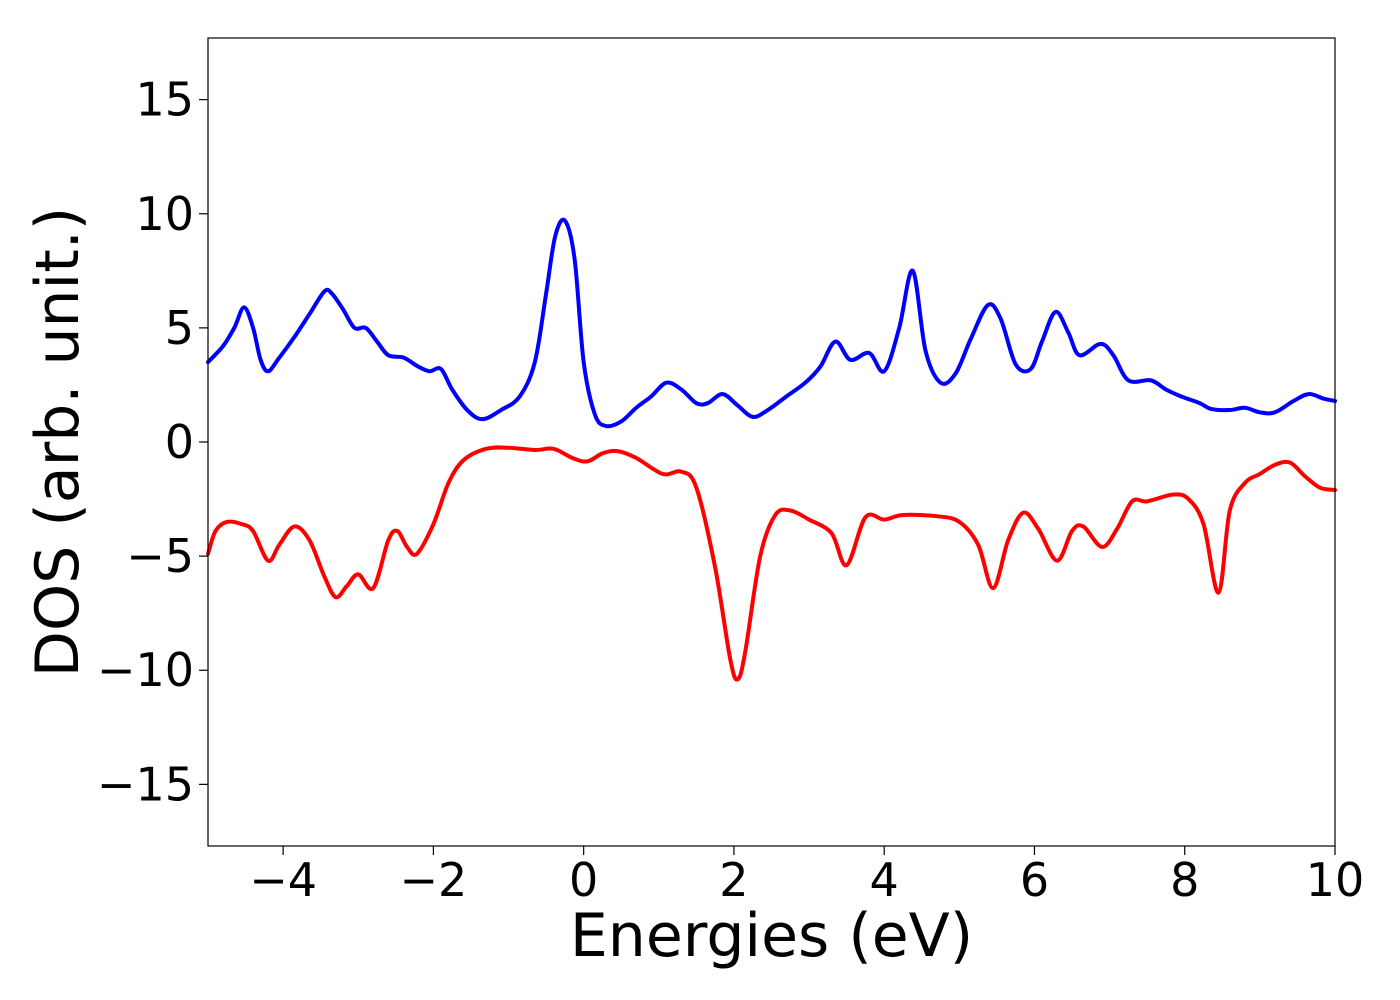 This screenshot has height=1000, width=1400. Describe the element at coordinates (179, 328) in the screenshot. I see `y-tick-label: 5` at that location.